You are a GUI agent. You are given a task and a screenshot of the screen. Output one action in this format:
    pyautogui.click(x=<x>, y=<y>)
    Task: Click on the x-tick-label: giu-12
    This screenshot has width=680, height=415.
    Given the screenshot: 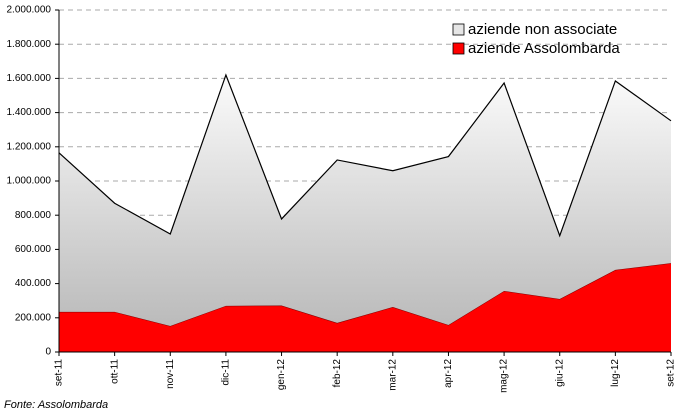 What is the action you would take?
    pyautogui.click(x=559, y=373)
    